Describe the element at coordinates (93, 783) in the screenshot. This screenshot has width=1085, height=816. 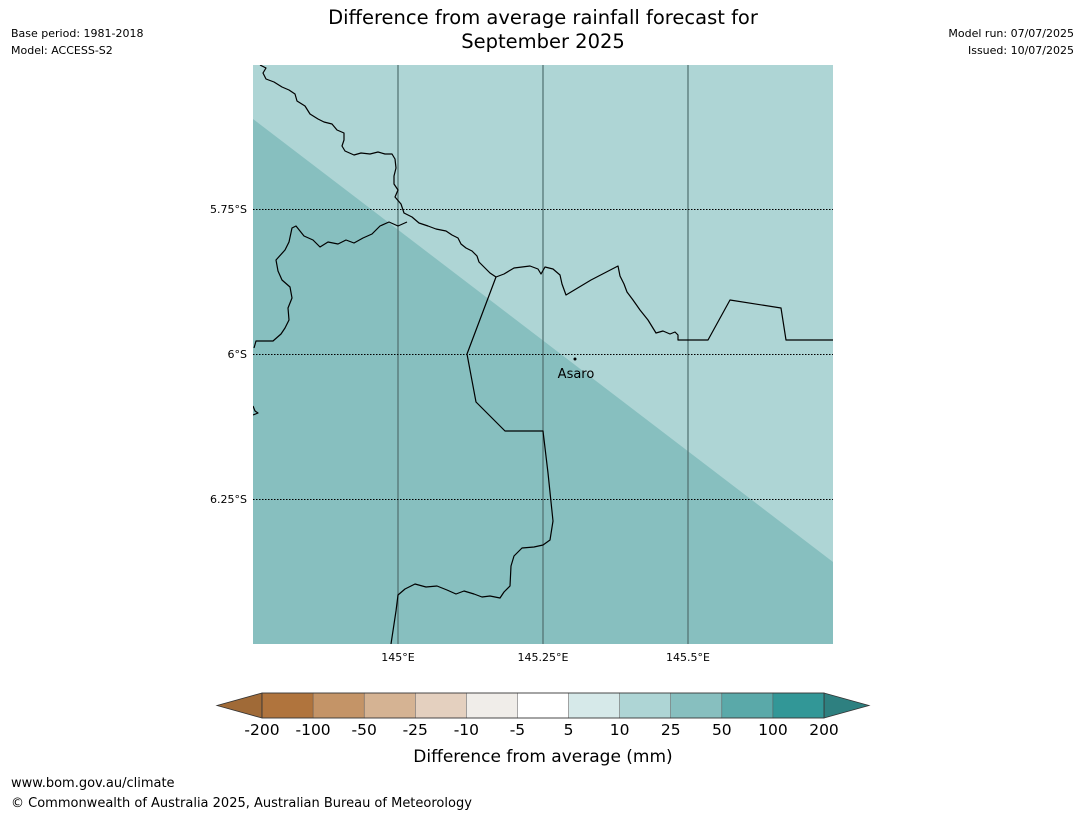
I see `footer-url: www.bom.gov.au/climate` at that location.